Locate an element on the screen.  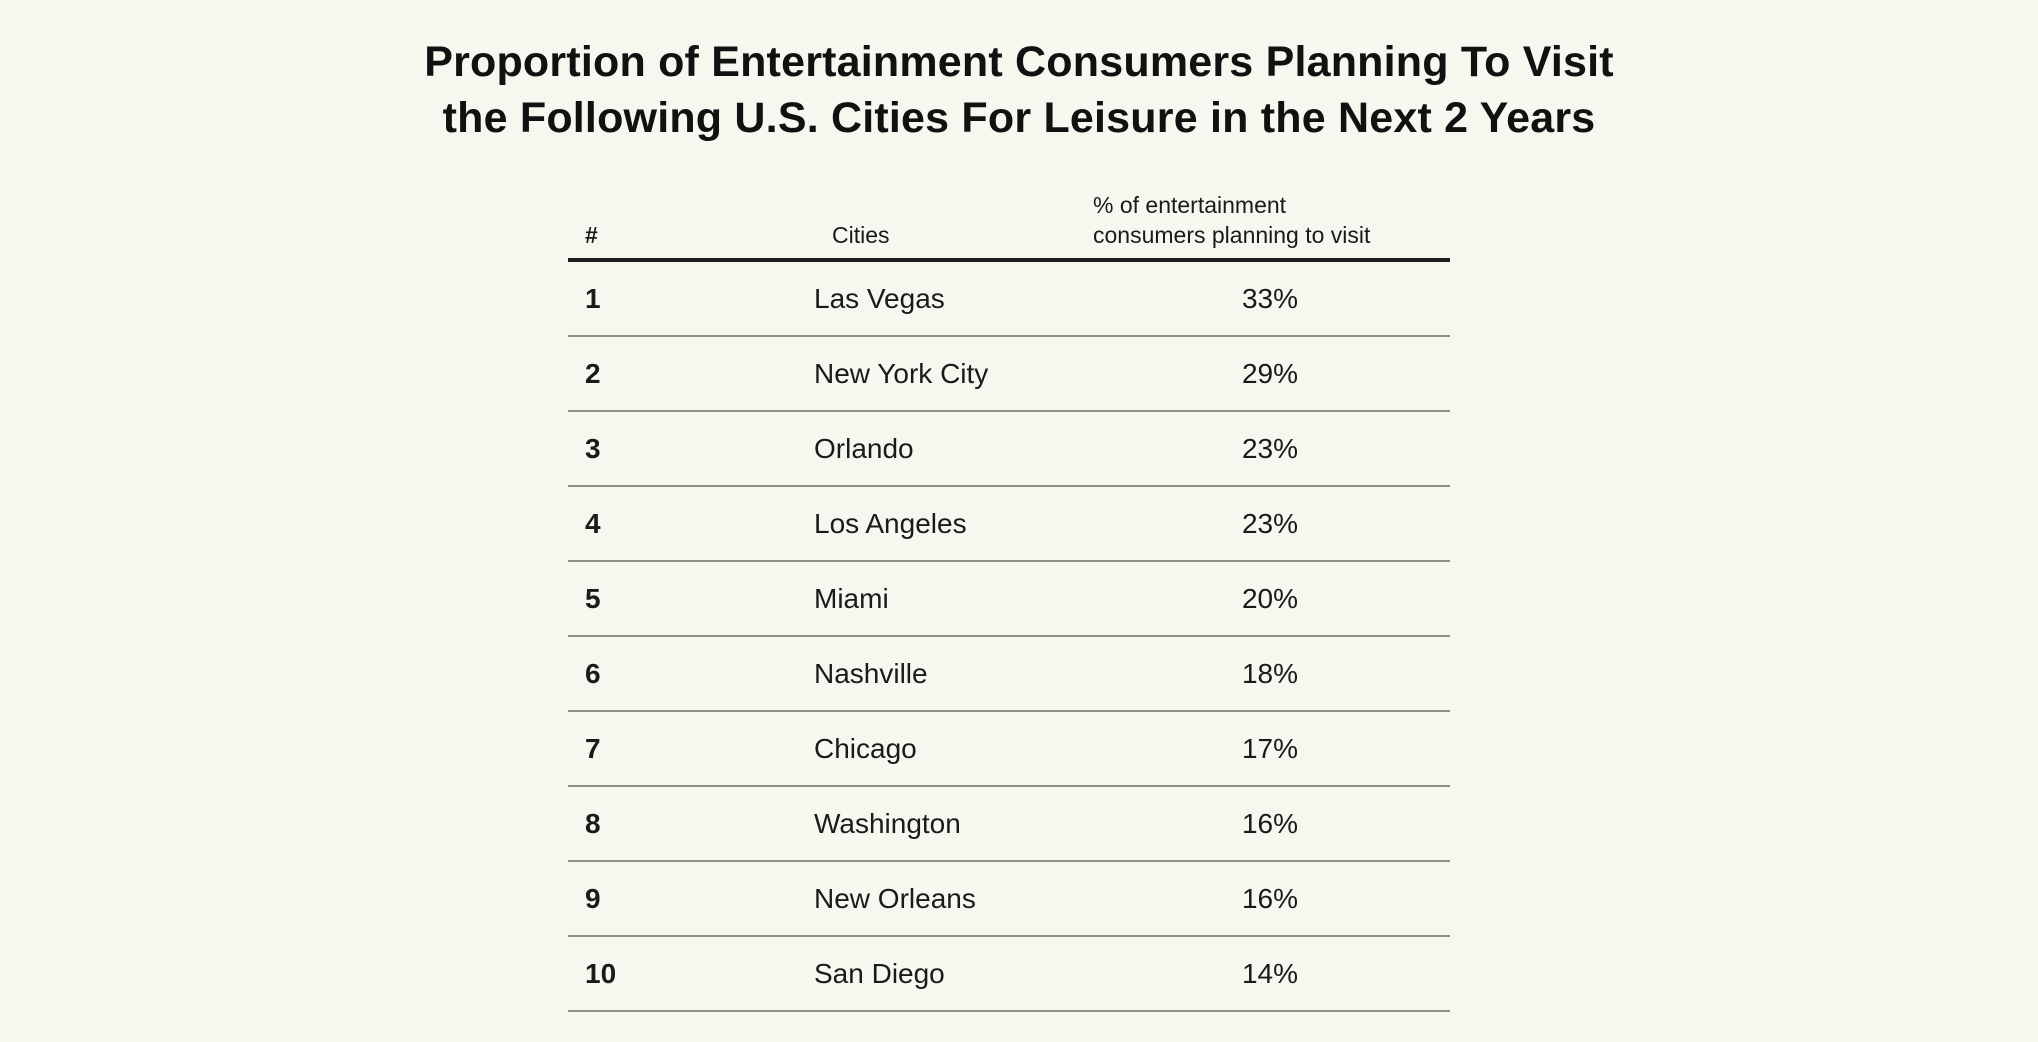
table-row: 5 Miami 20% is located at coordinates (1009, 599).